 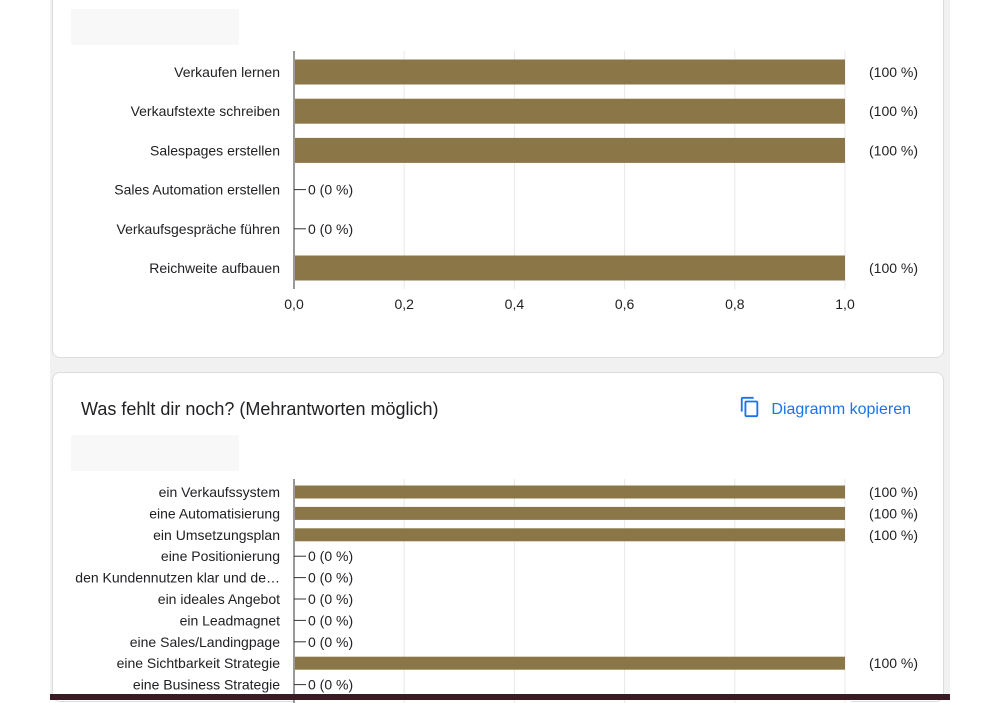 I want to click on category-label: eine Sichtbarkeit Strategie, so click(x=199, y=663).